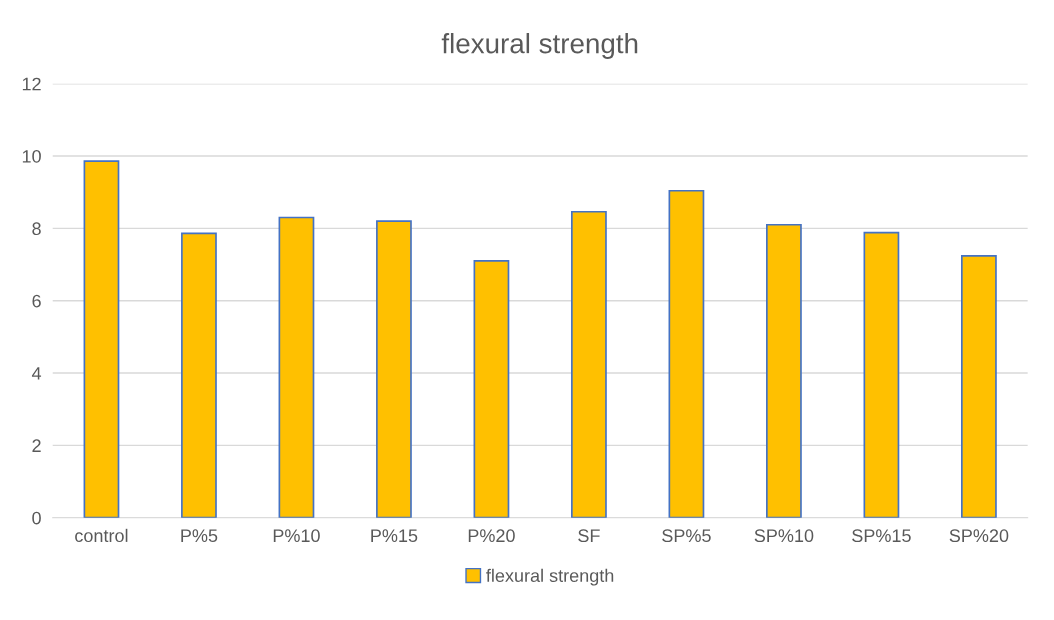 The image size is (1054, 620). Describe the element at coordinates (36, 518) in the screenshot. I see `y-tick-label: 0` at that location.